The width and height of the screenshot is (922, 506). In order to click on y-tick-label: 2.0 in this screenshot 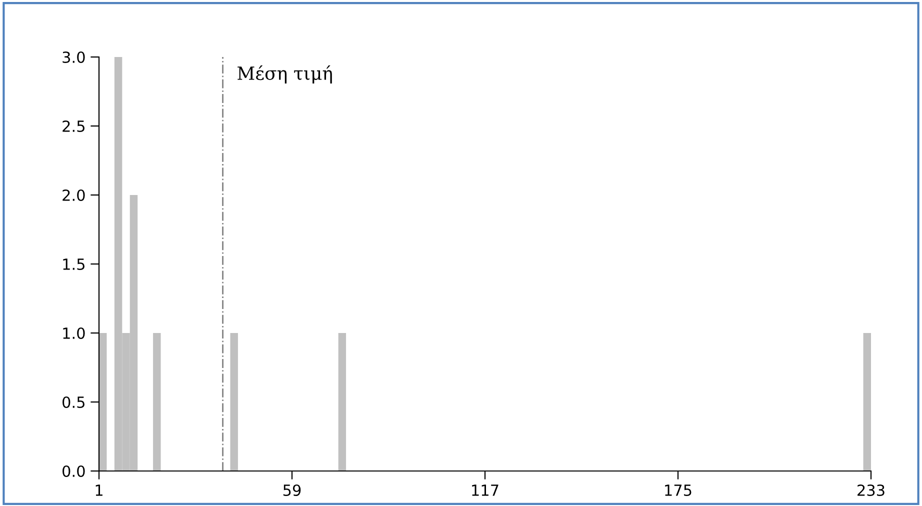, I will do `click(73, 195)`.